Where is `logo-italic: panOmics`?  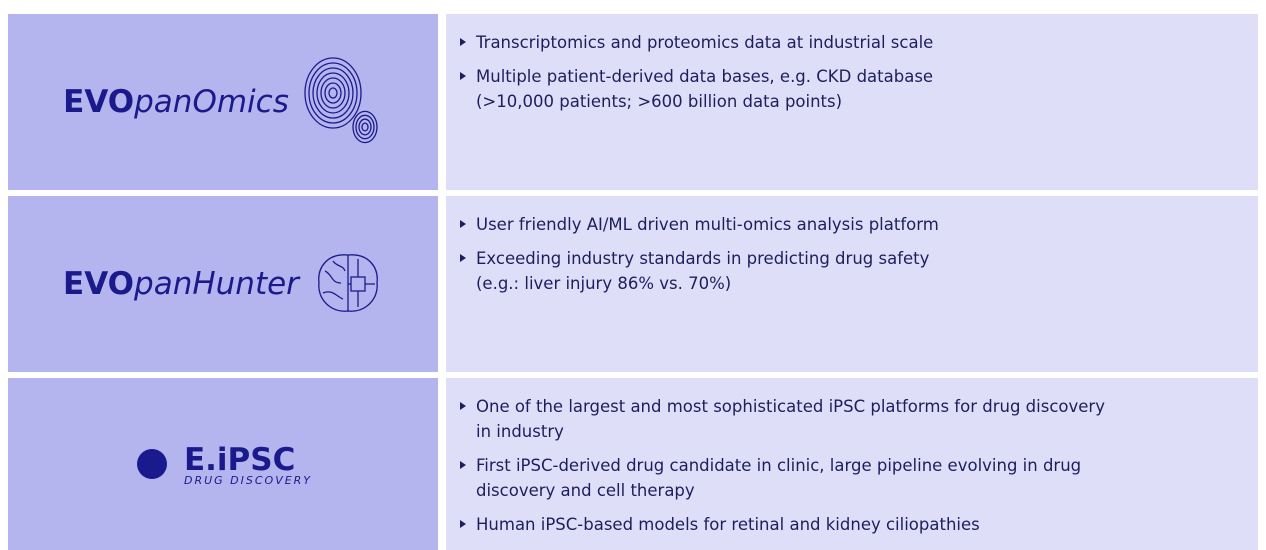 logo-italic: panOmics is located at coordinates (211, 102).